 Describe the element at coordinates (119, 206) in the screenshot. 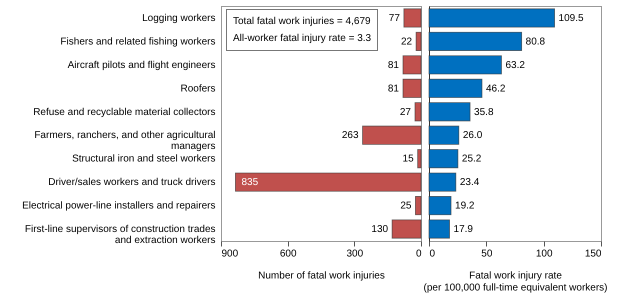

I see `y-tick-label: Electrical power-line installers and repairers` at that location.